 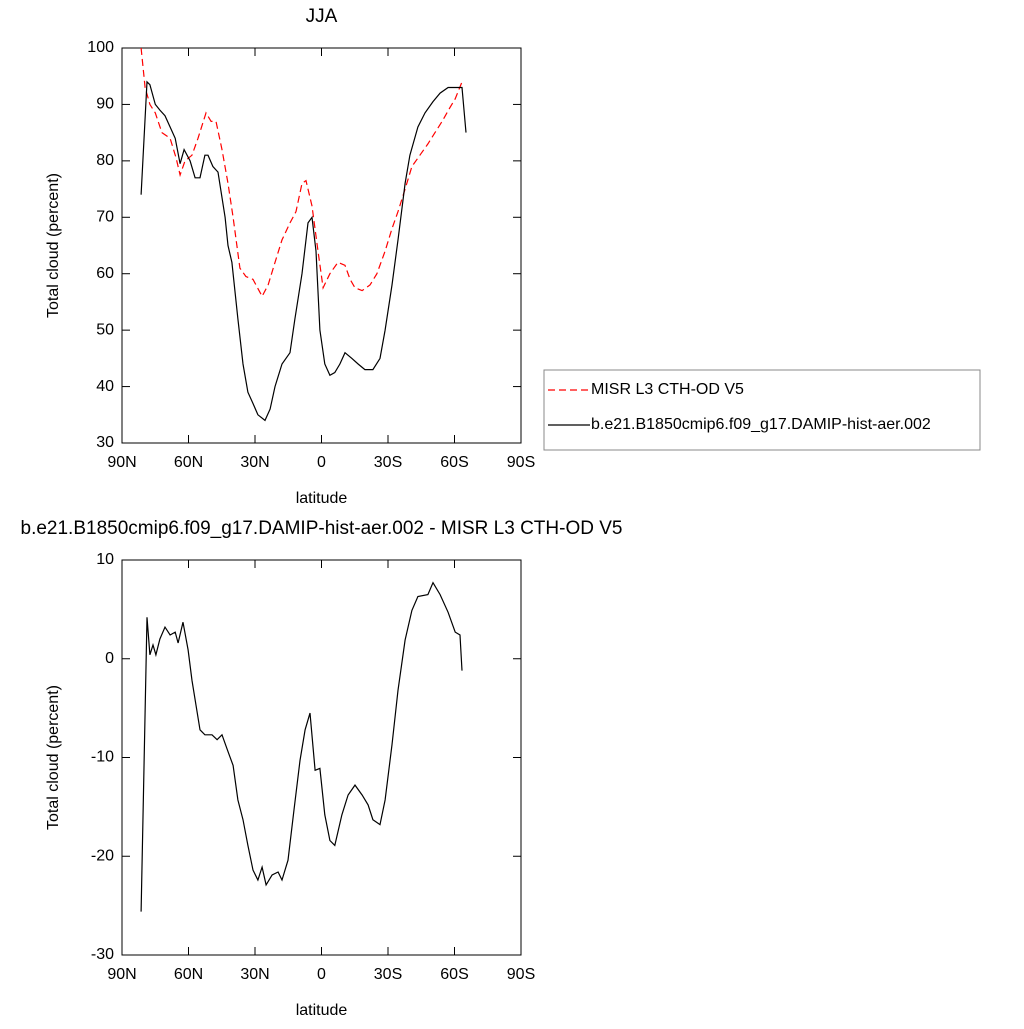 What do you see at coordinates (105, 273) in the screenshot?
I see `y-tick-label: 60` at bounding box center [105, 273].